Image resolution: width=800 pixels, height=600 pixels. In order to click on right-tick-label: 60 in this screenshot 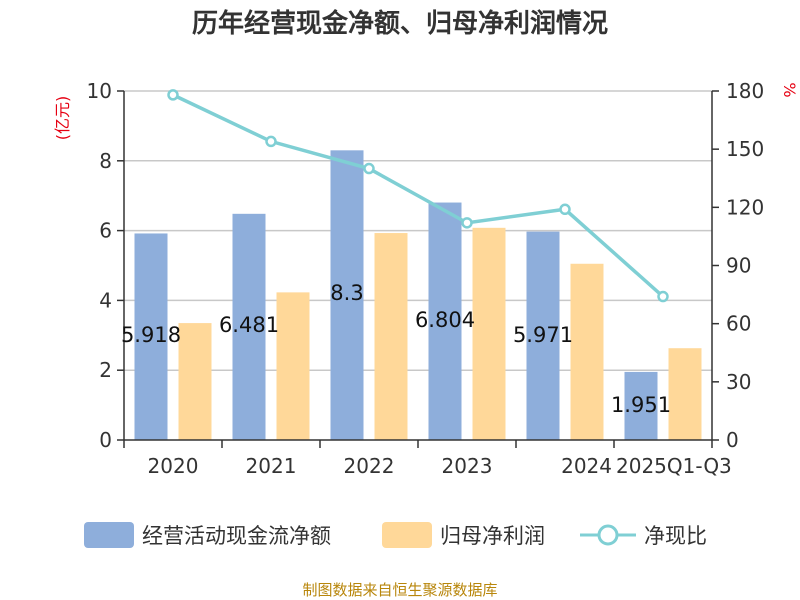, I will do `click(738, 324)`.